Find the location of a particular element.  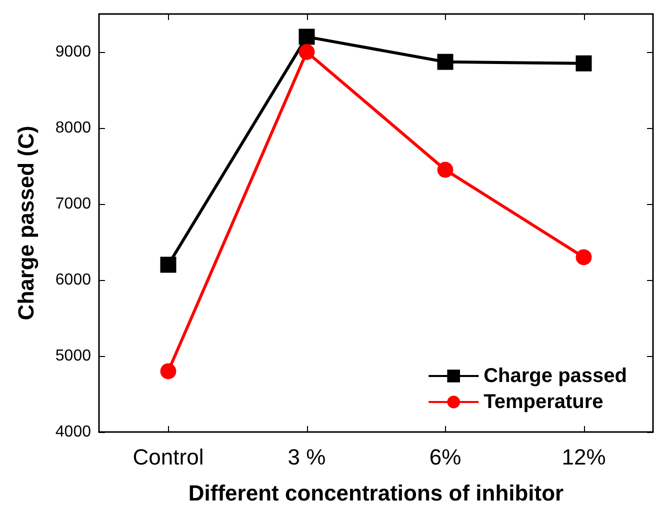

x-tick-label: 12% is located at coordinates (584, 457).